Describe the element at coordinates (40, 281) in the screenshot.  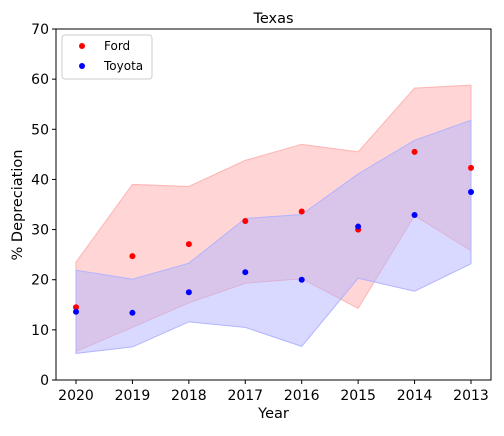
I see `y-tick-label: 20` at that location.